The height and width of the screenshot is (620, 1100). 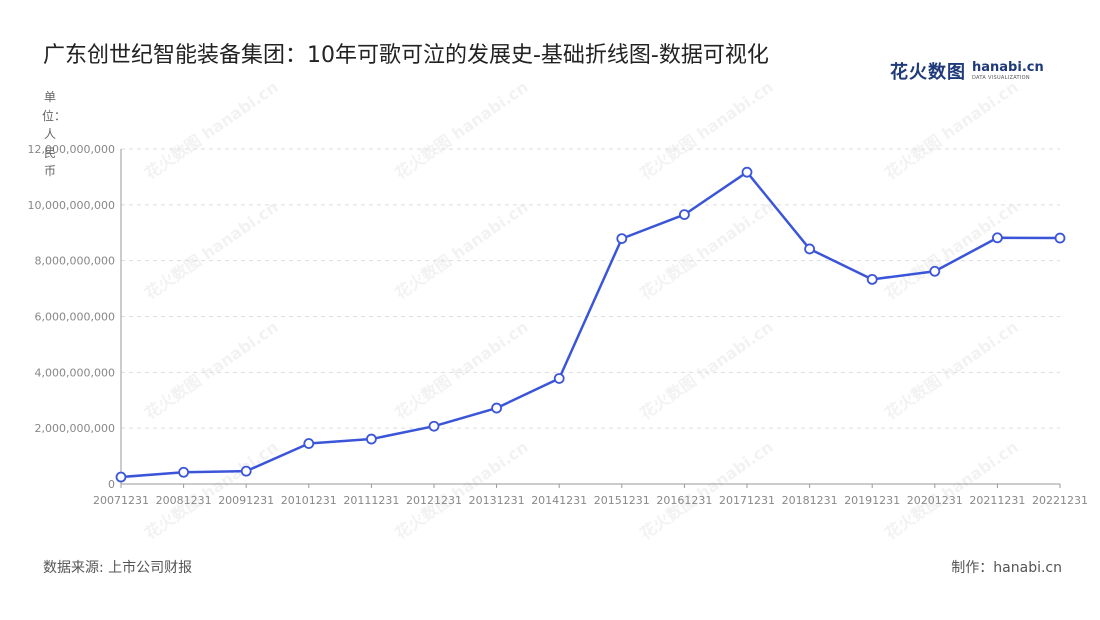 What do you see at coordinates (406, 55) in the screenshot?
I see `chart-title: 广东创世纪智能装备集团：10年可歌可泣的发展史-基础折线图-数据可视化` at bounding box center [406, 55].